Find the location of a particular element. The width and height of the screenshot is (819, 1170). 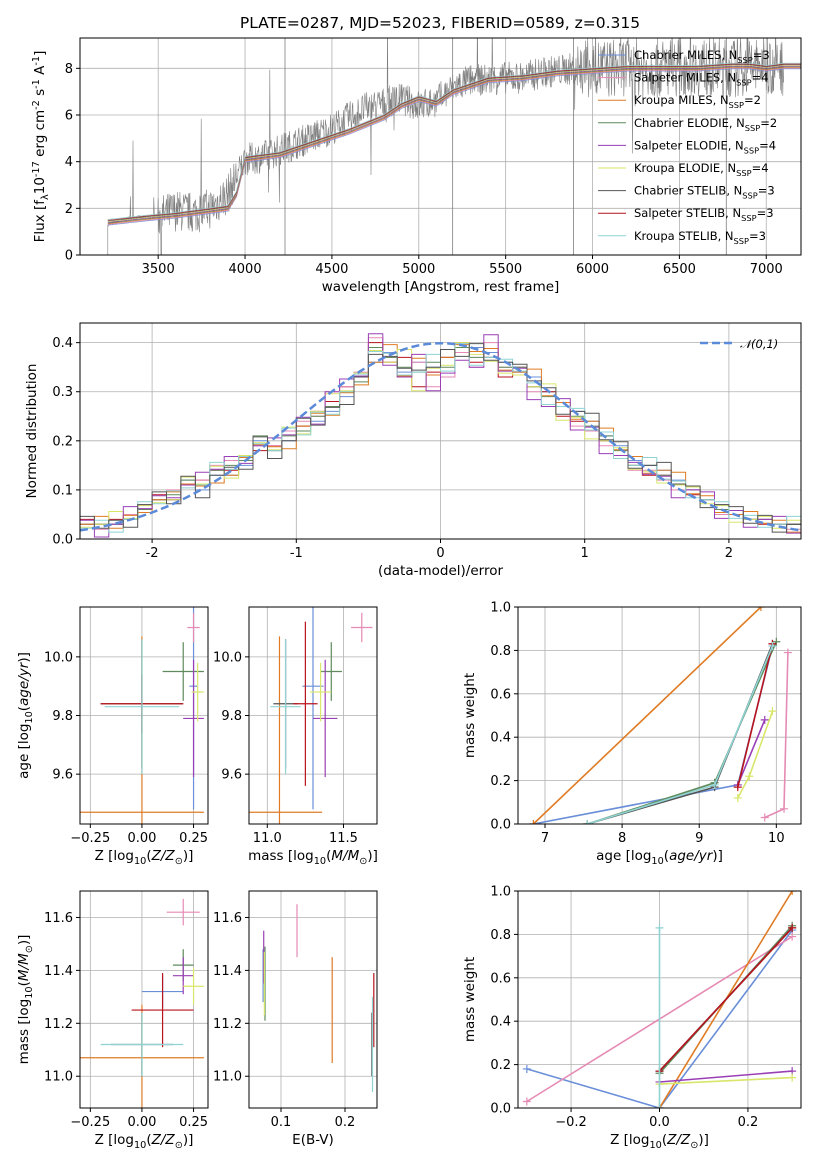

x-axis-label: age [log10​(age/yr)] is located at coordinates (659, 857).